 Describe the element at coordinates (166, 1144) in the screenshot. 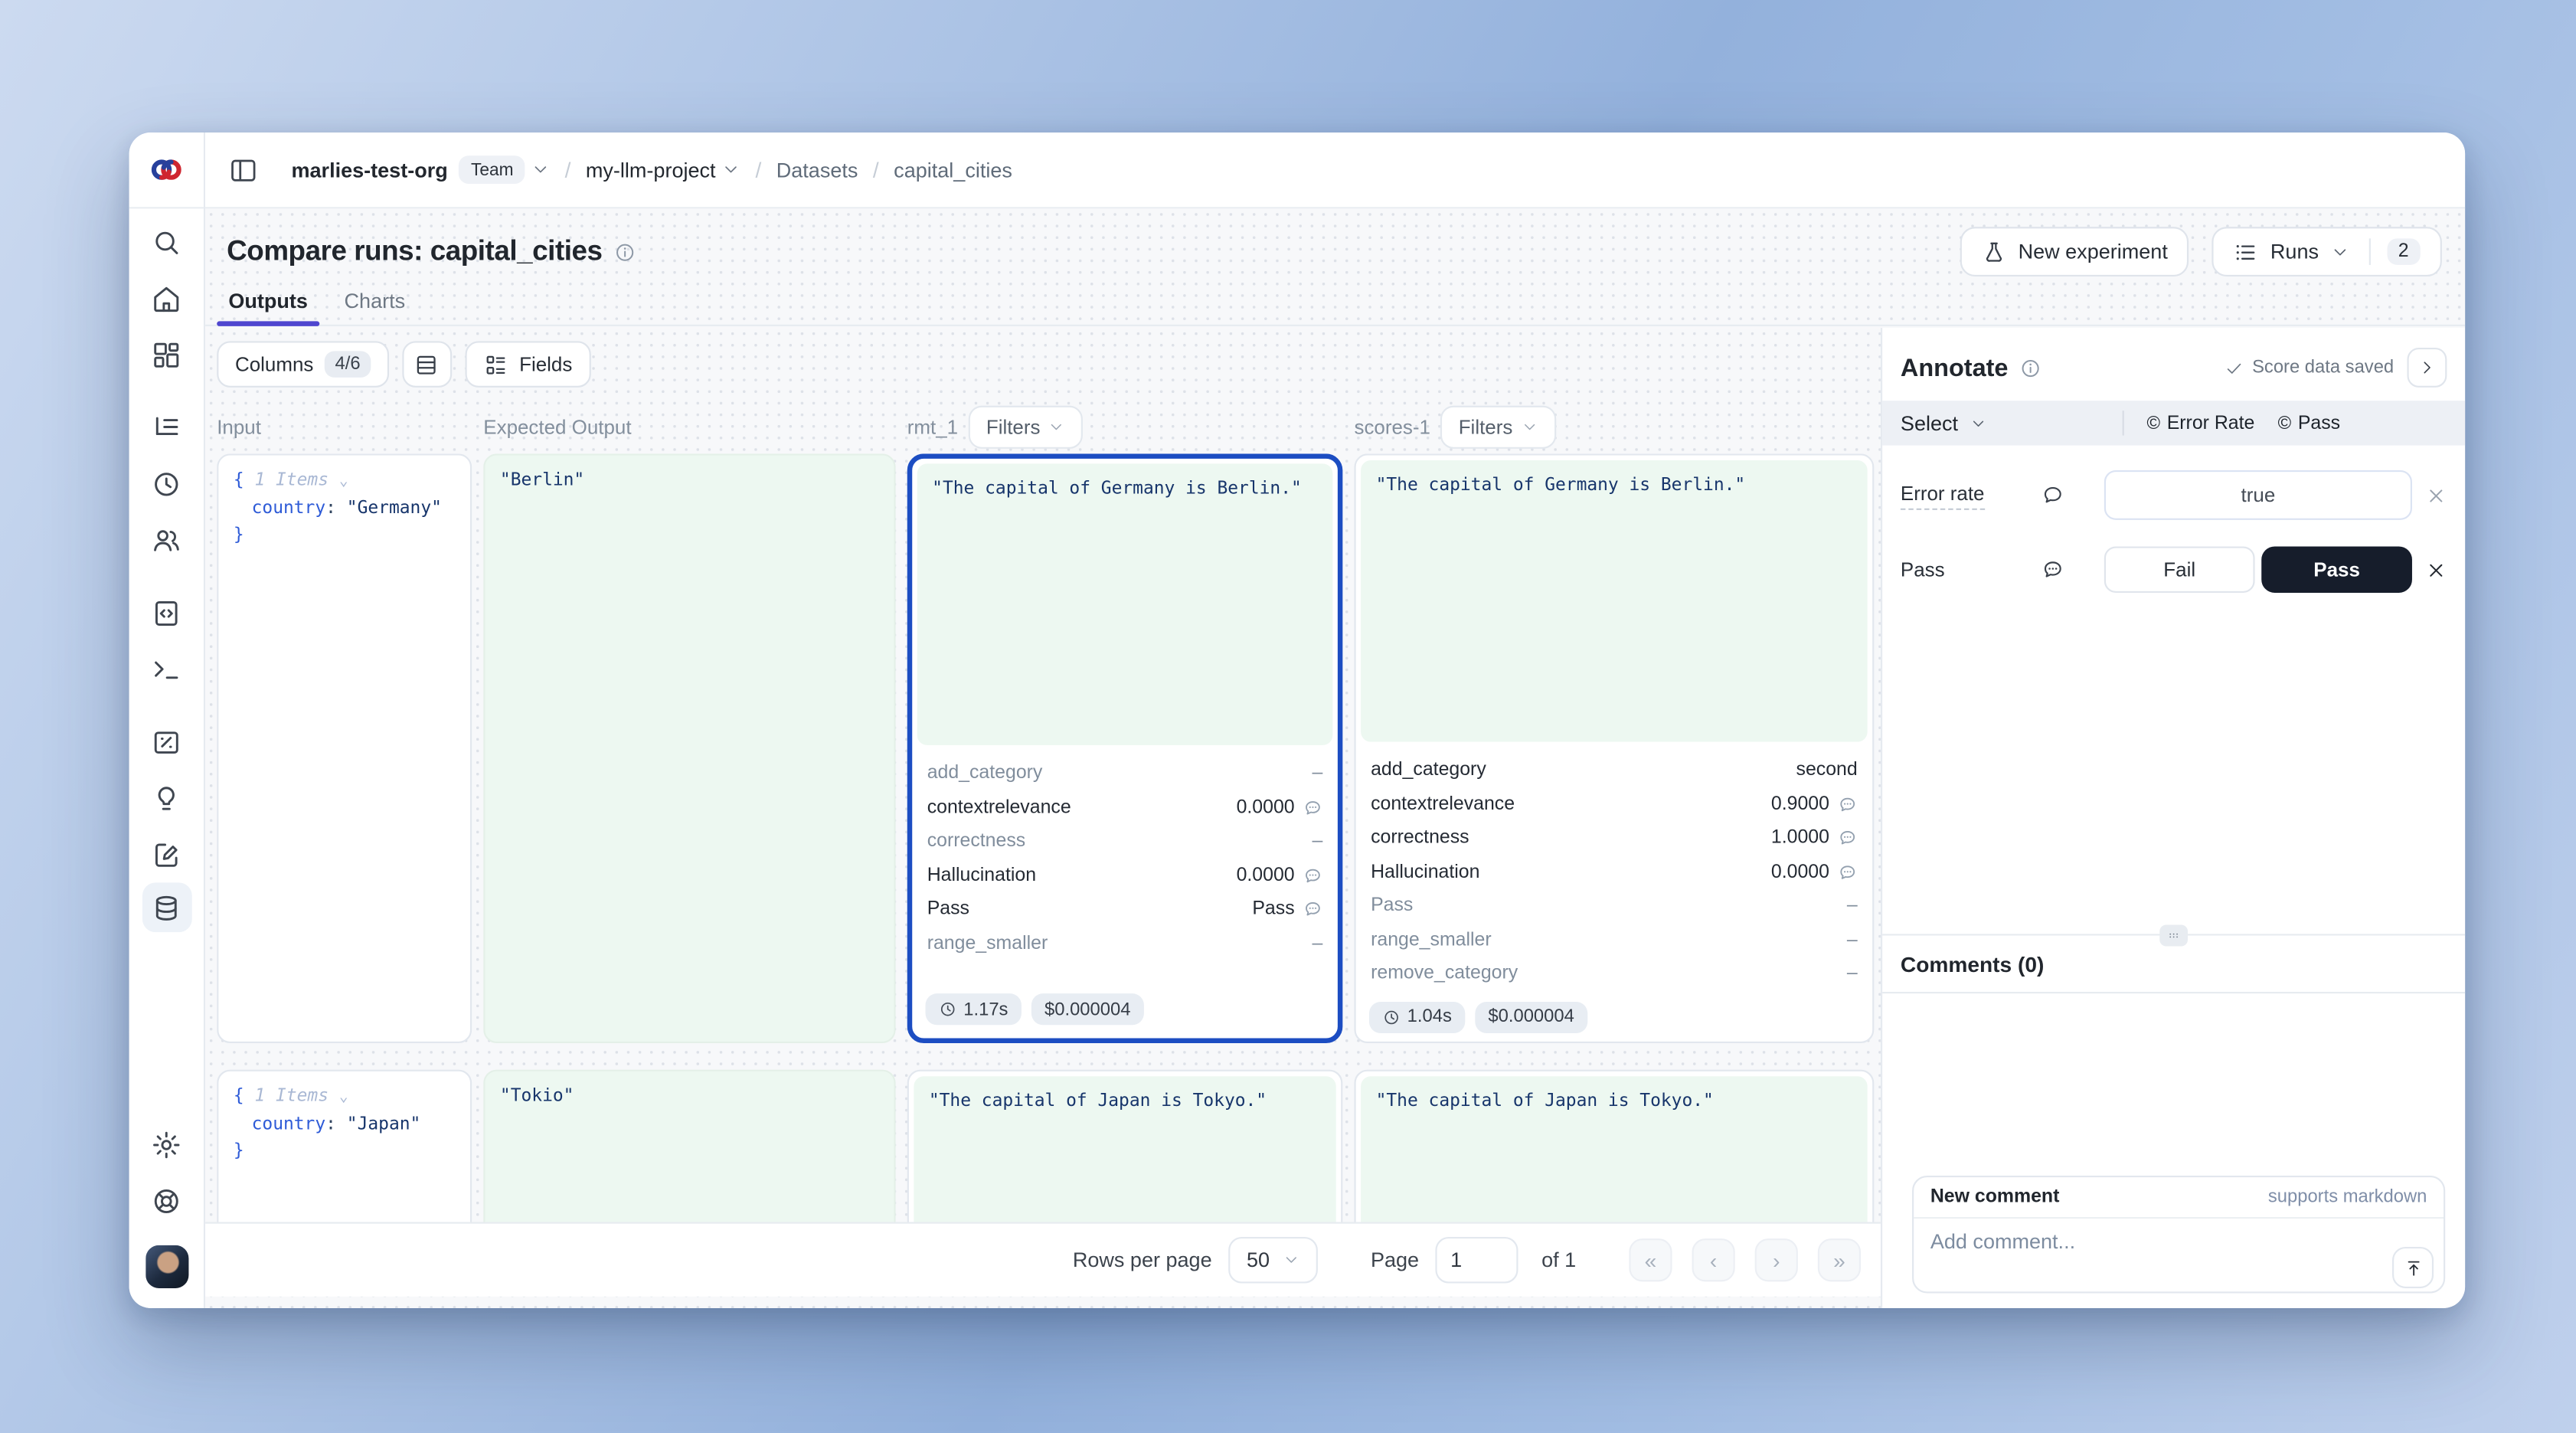

I see `sidebar-item-settings` at that location.